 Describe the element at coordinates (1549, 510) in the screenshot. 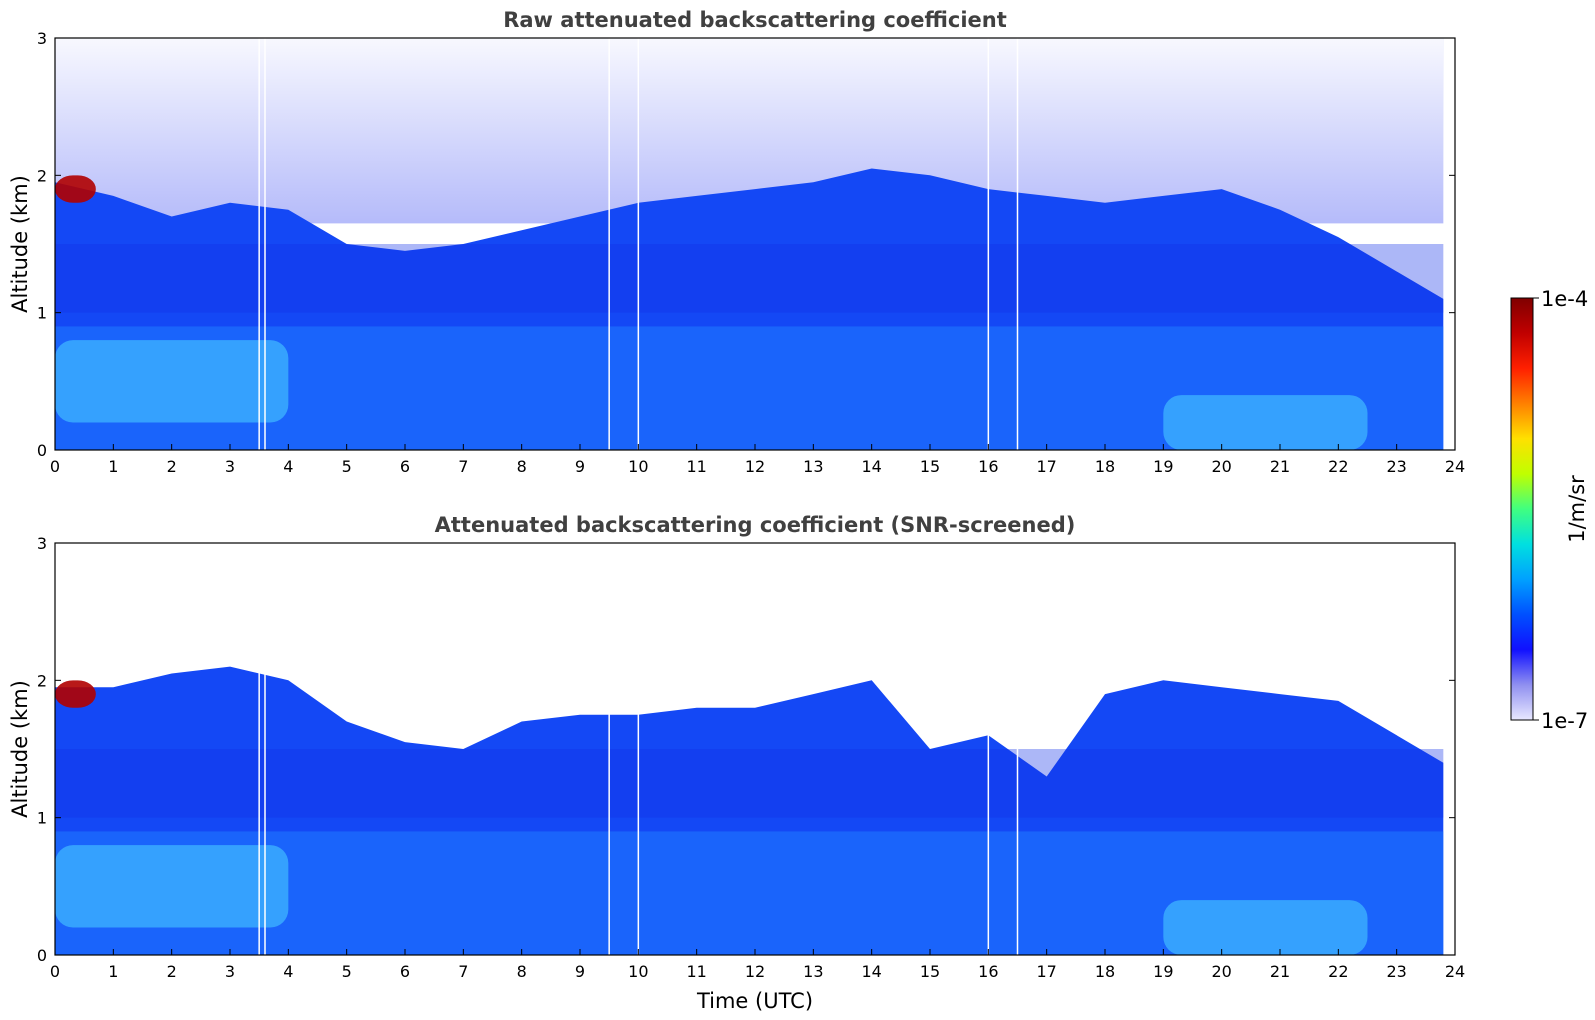

I see `colorbar: 1e-4 1e-7 1/m/sr` at that location.